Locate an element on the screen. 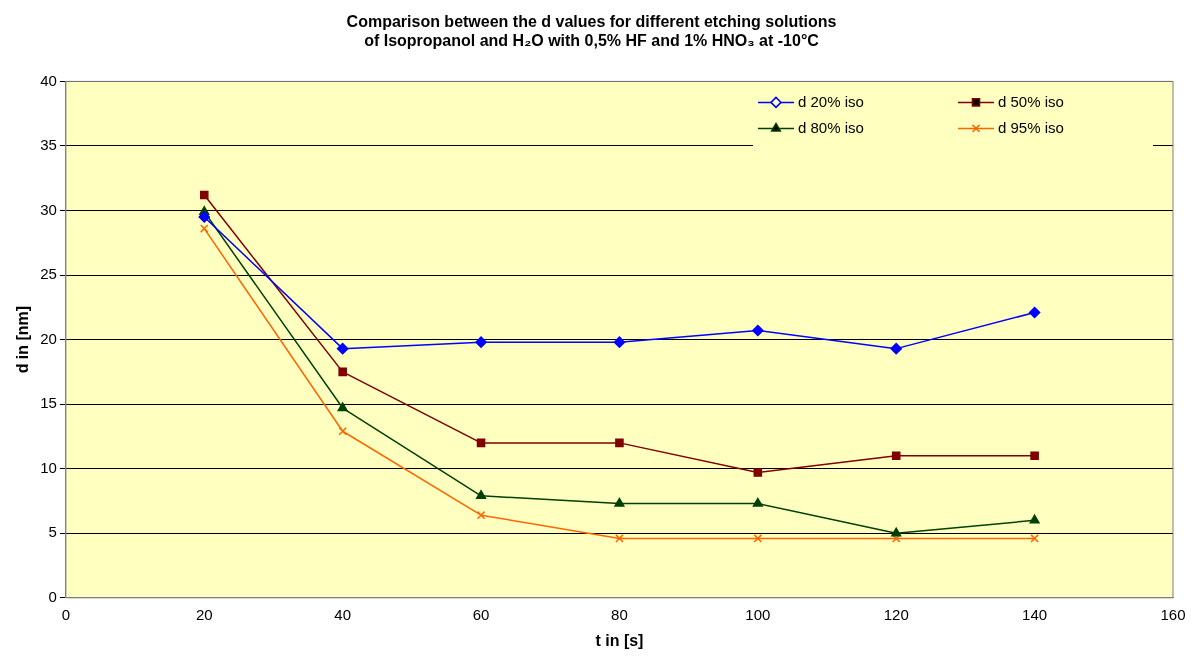 This screenshot has height=660, width=1193. x-tick-label: 20 is located at coordinates (204, 614).